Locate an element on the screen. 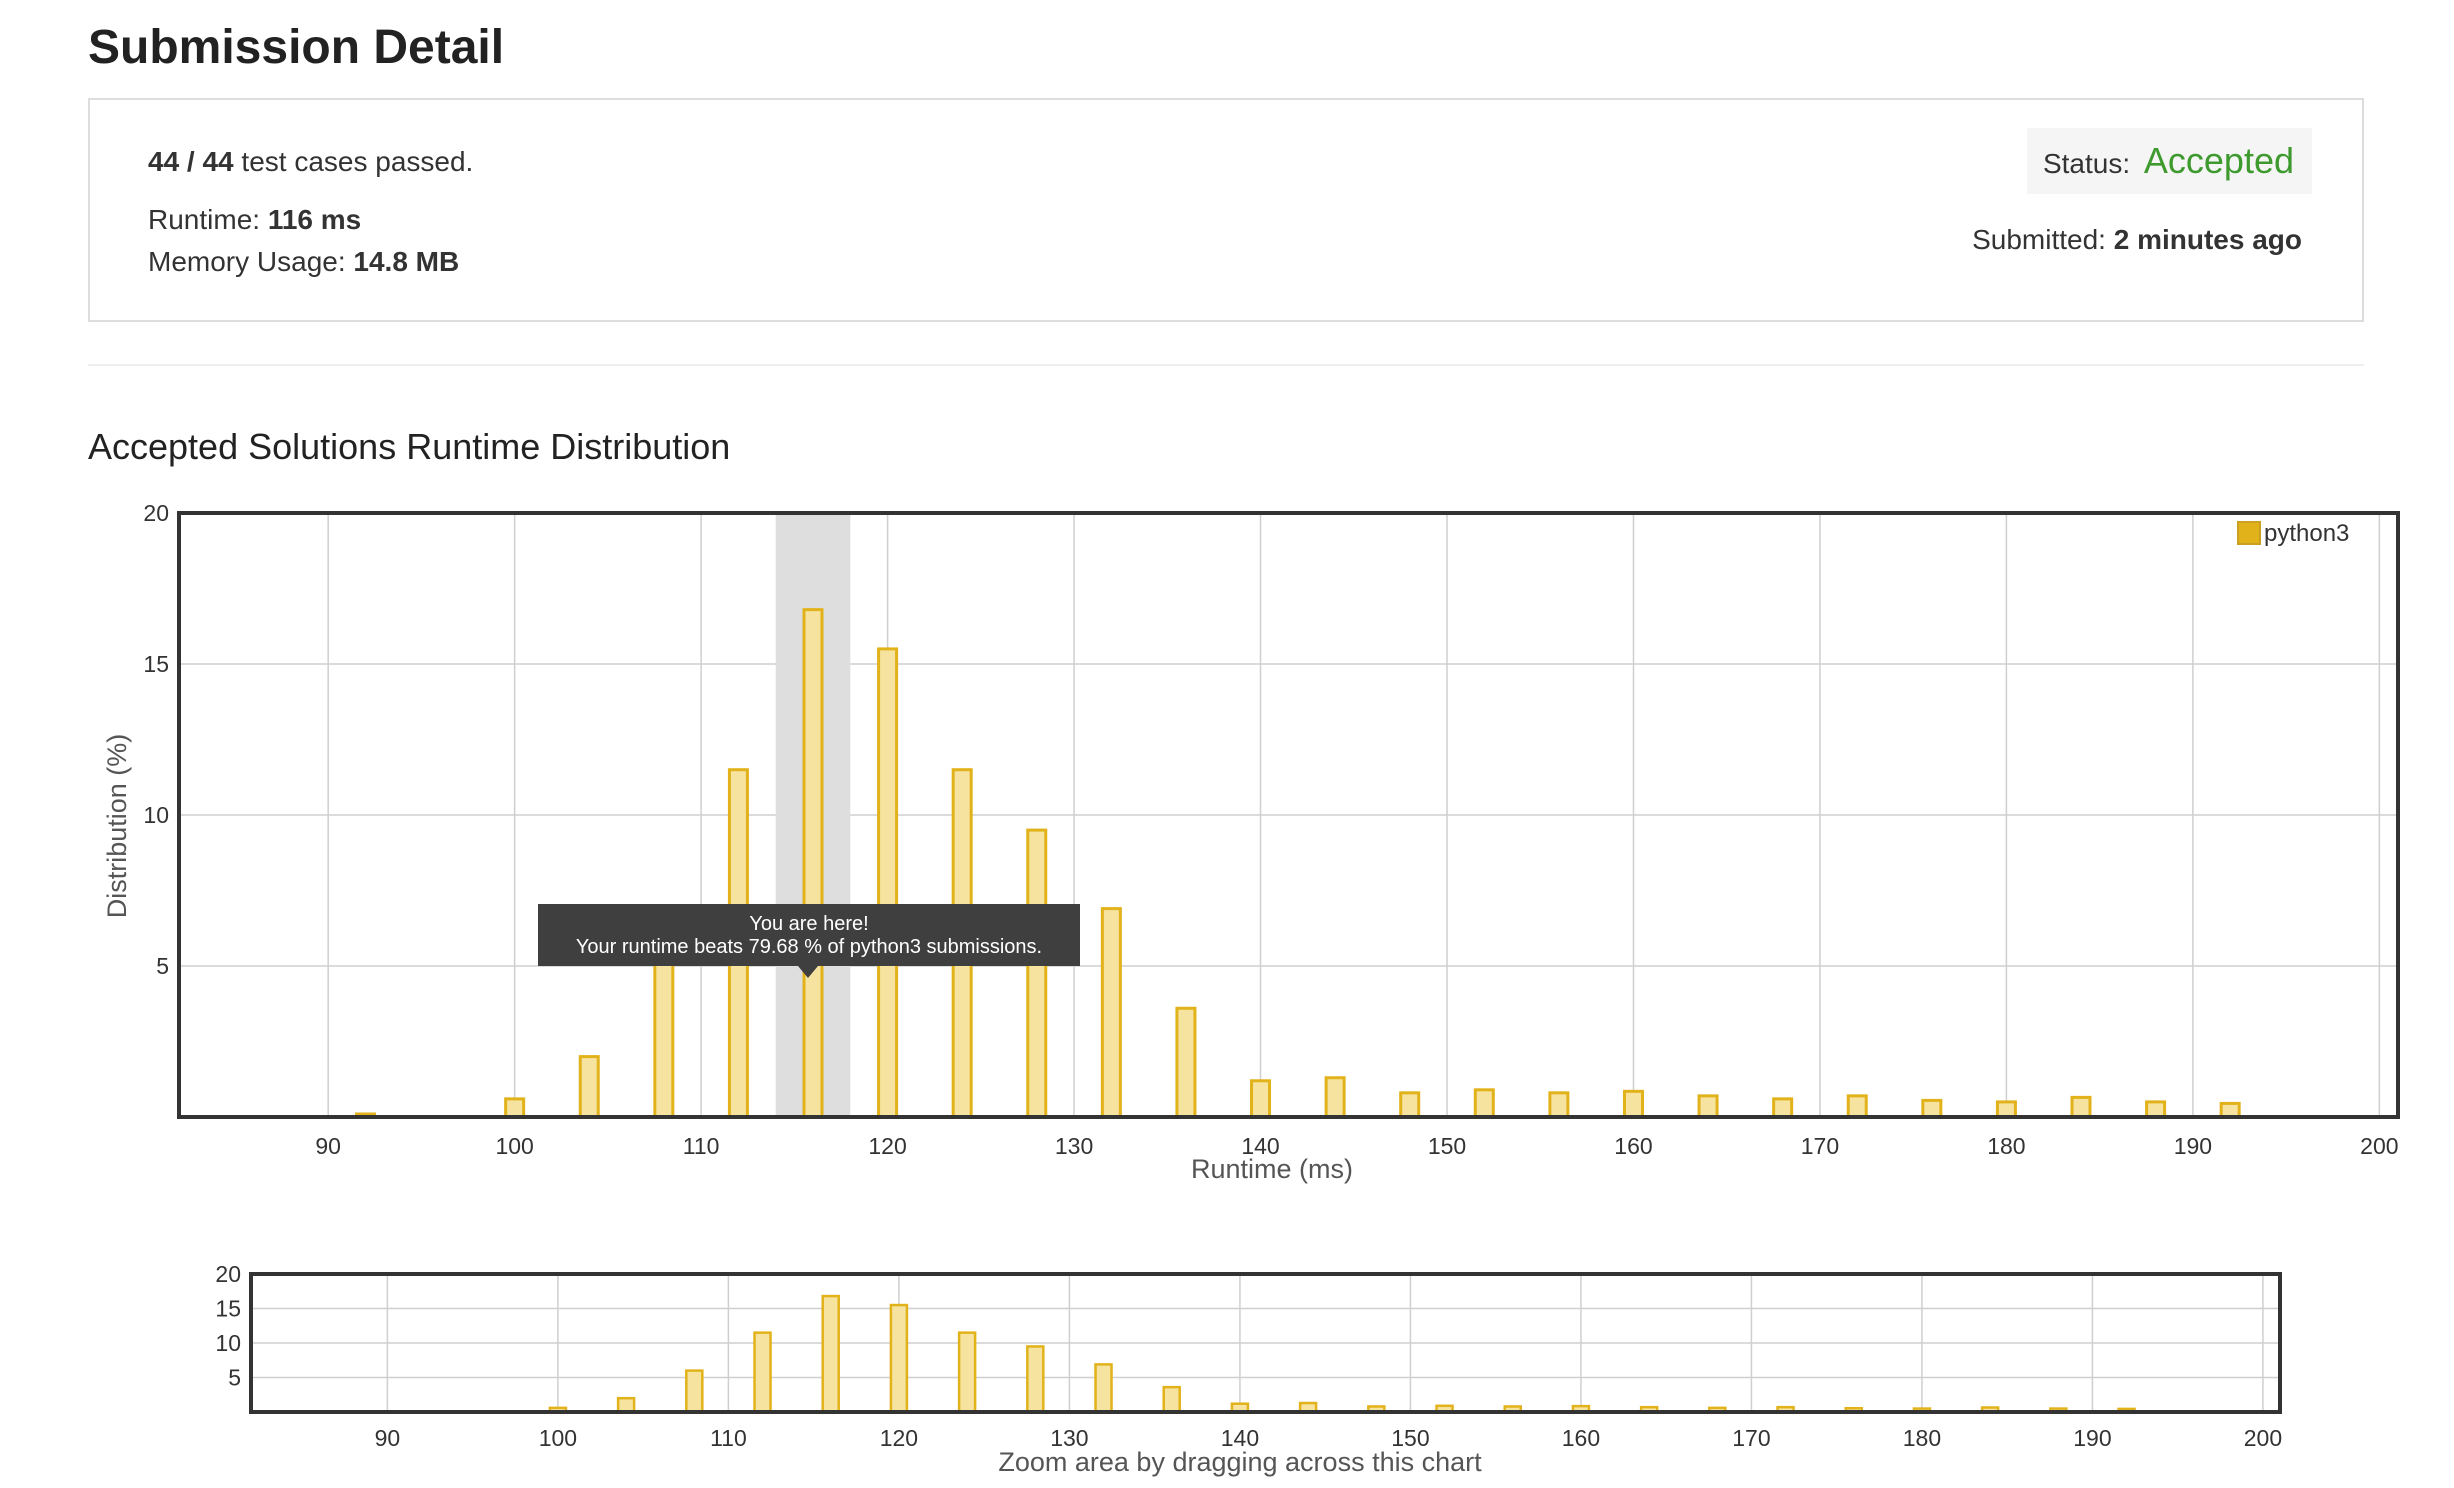 The width and height of the screenshot is (2454, 1488). runtime-value: 116 ms is located at coordinates (314, 219).